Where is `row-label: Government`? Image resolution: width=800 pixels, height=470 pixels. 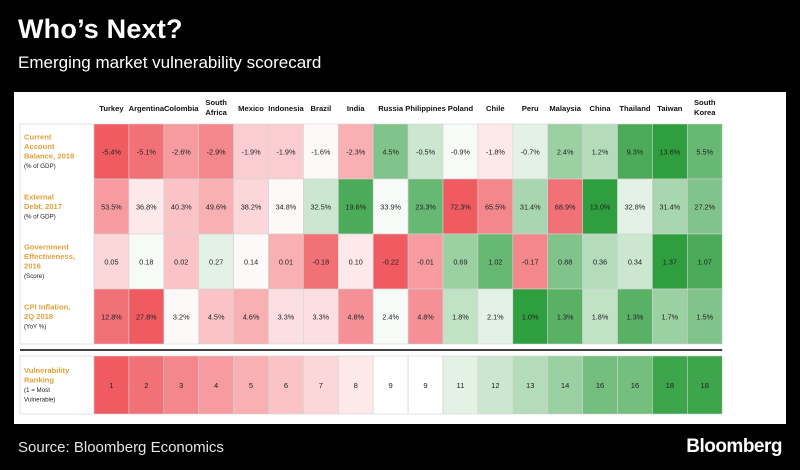
row-label: Government is located at coordinates (46, 247).